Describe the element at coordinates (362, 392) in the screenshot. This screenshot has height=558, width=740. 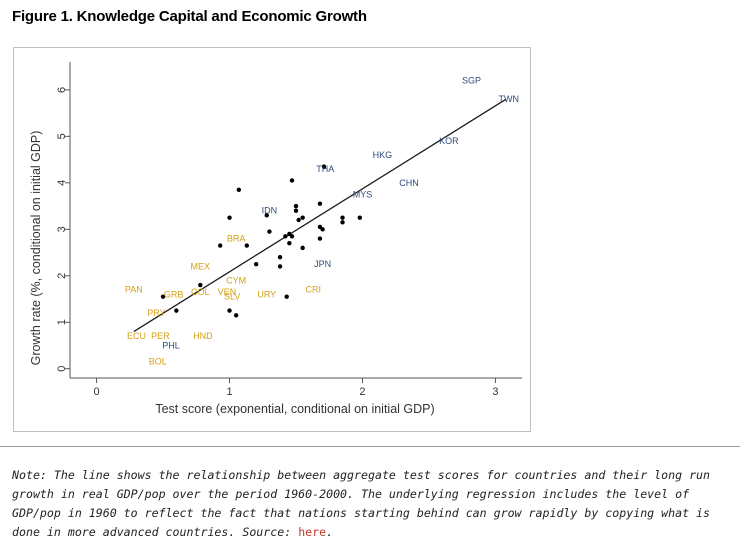
I see `x-tick-label: 2` at that location.